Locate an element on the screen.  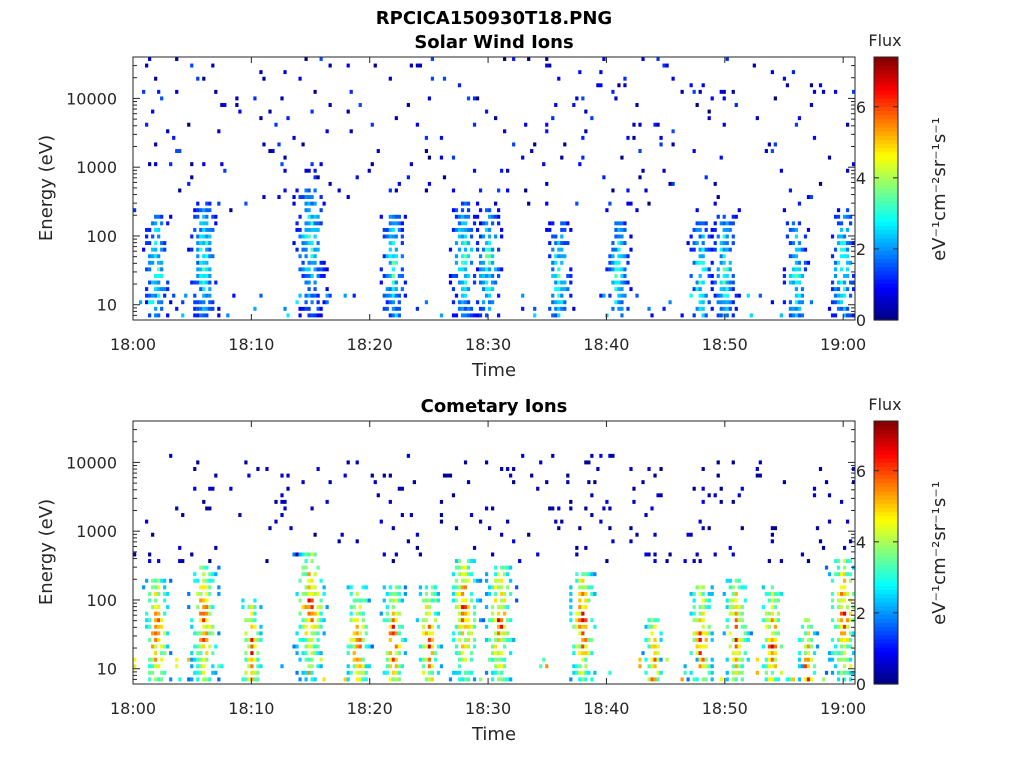
y-tick-label: 10000 is located at coordinates (91, 462).